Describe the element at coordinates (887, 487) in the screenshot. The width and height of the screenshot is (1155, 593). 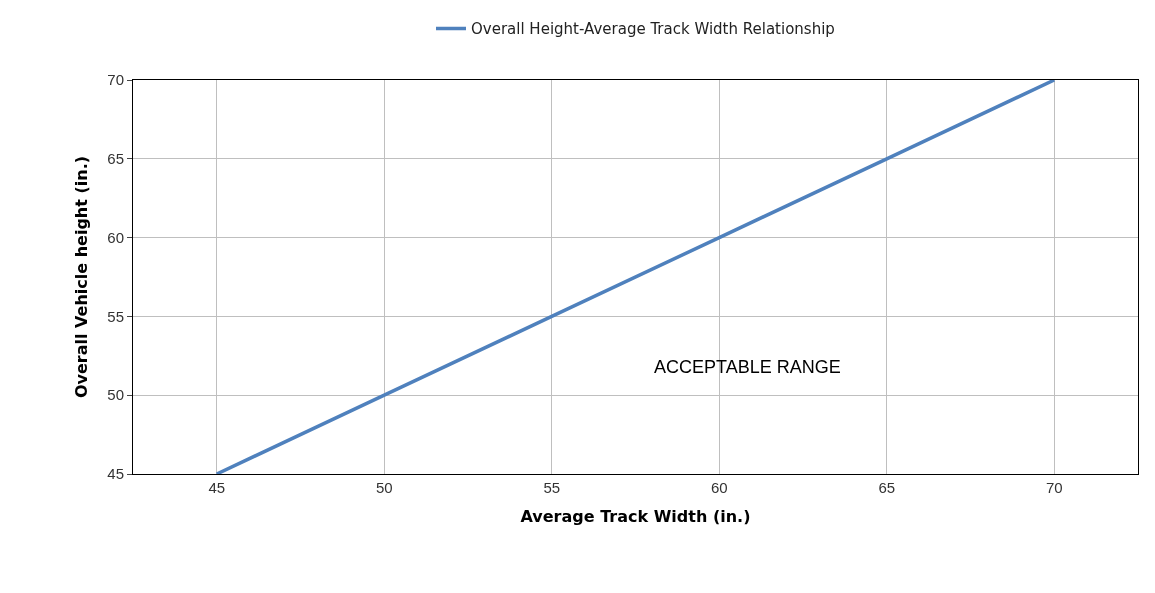
I see `x-tick-label: 65` at that location.